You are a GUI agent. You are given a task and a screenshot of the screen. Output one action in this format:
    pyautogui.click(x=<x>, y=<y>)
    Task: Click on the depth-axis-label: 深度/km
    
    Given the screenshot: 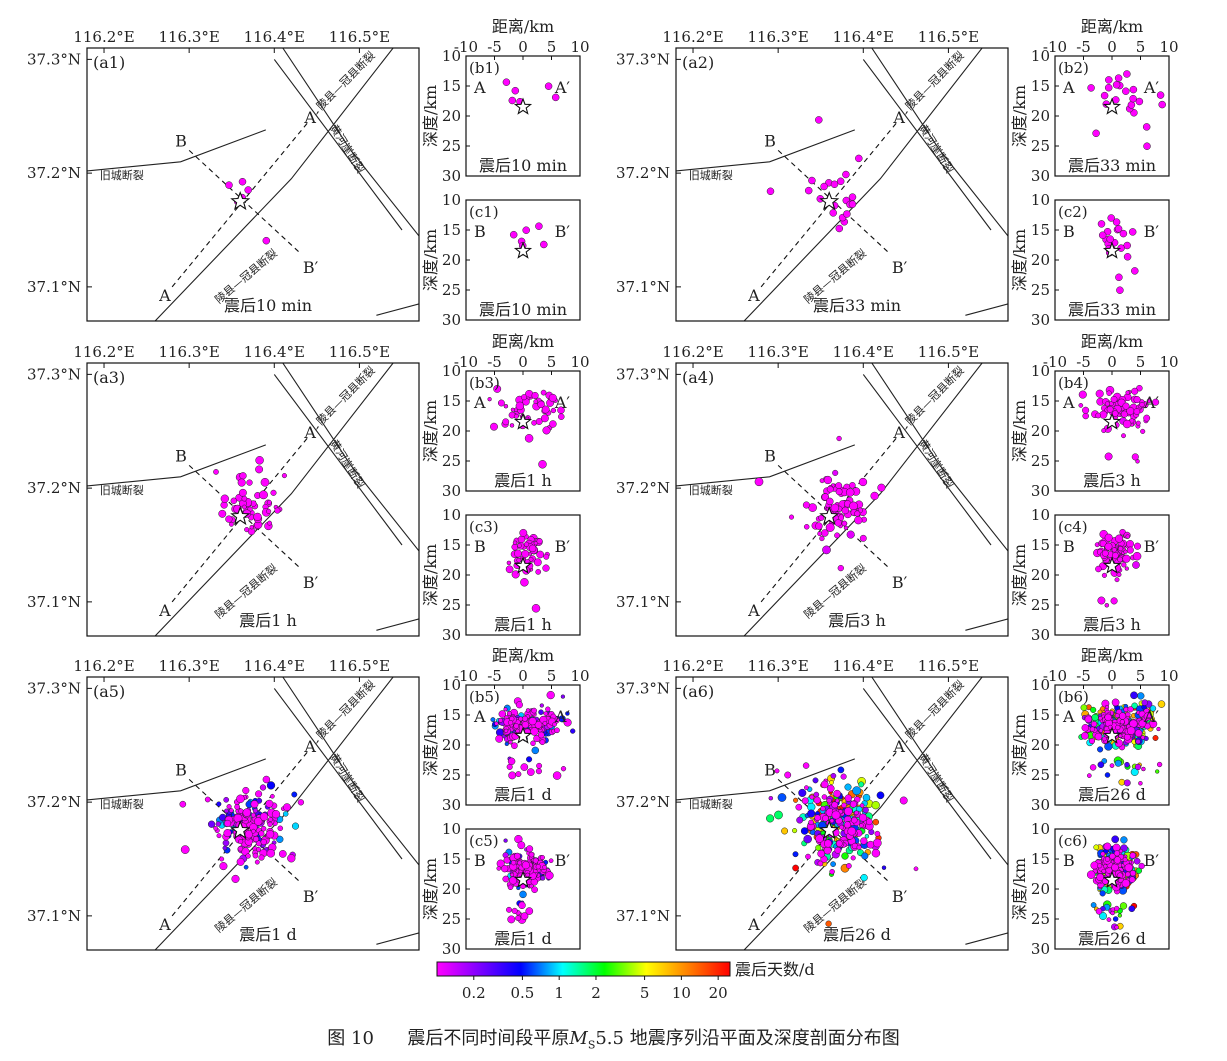 What is the action you would take?
    pyautogui.click(x=1019, y=260)
    